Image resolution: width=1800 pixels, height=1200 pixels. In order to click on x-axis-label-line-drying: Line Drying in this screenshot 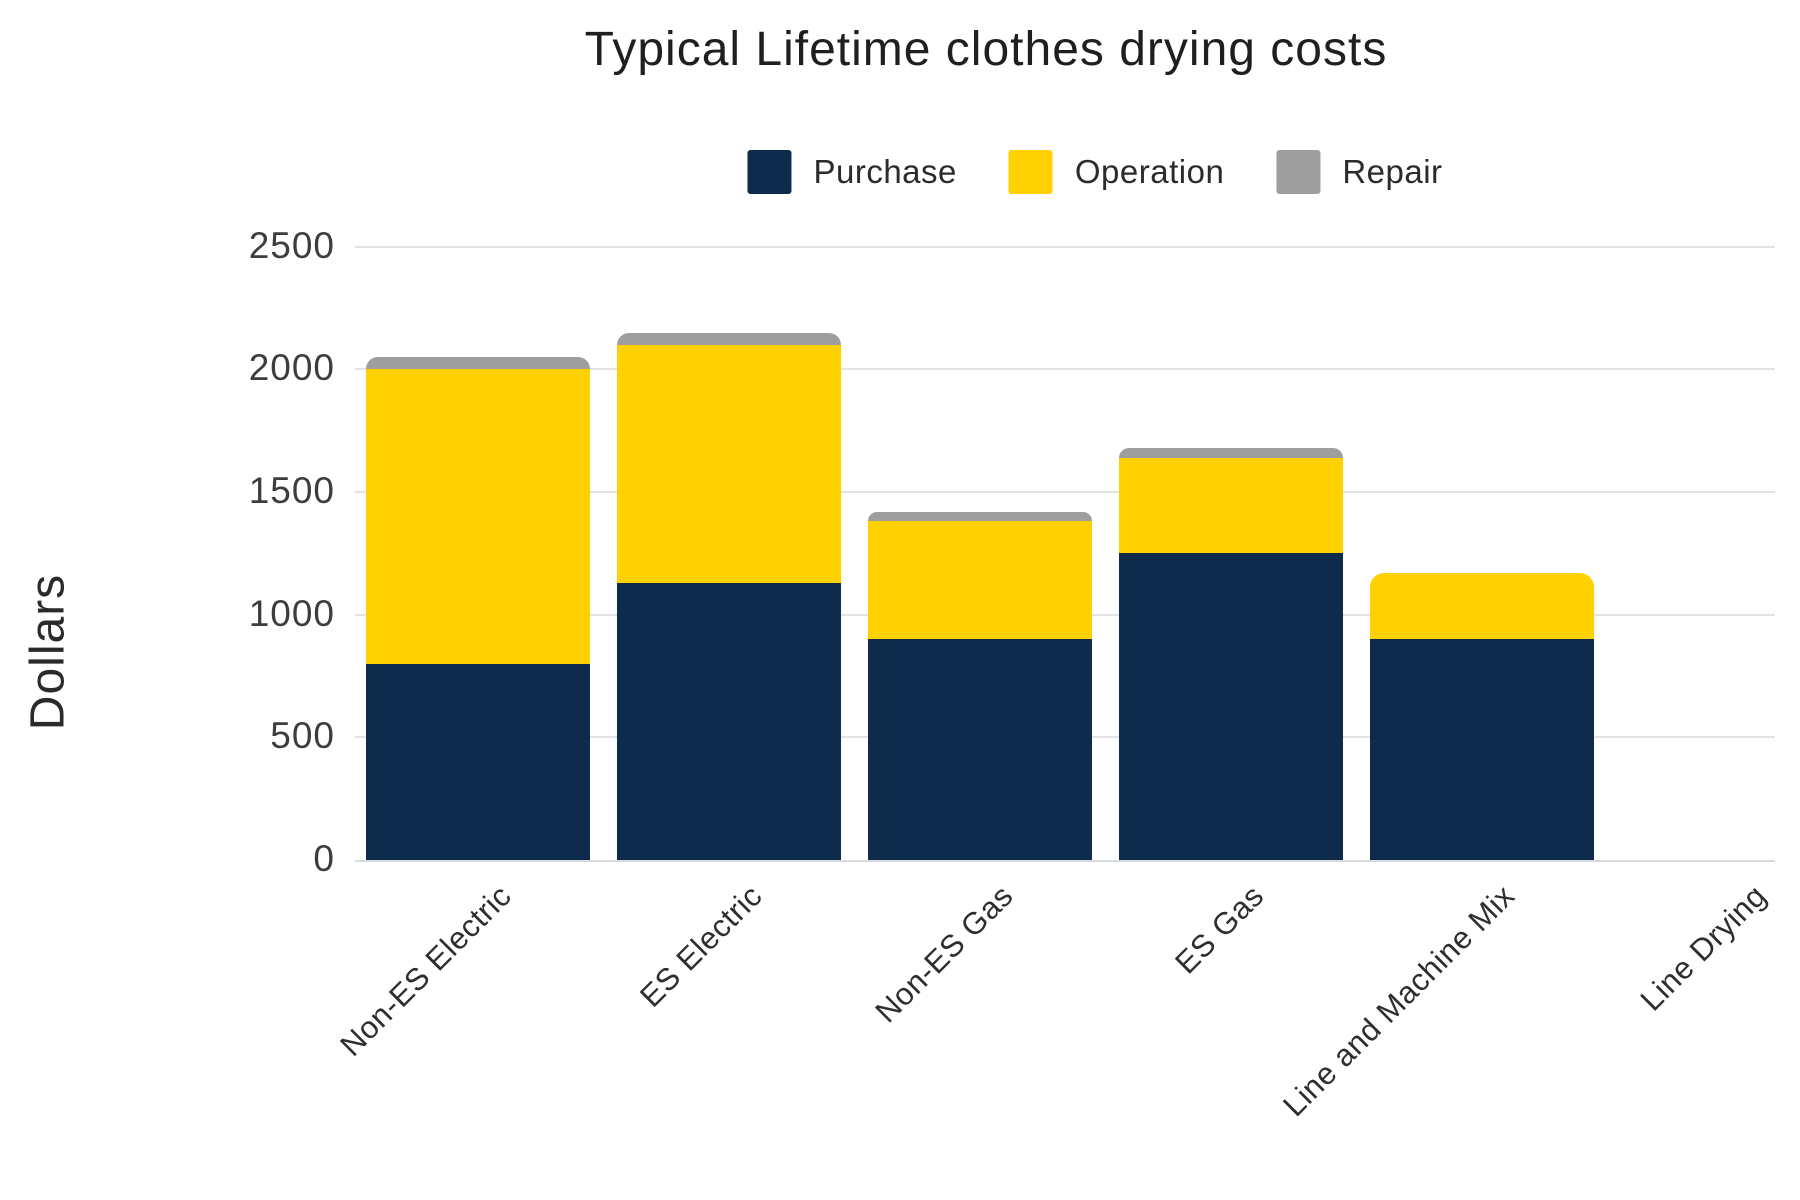, I will do `click(1703, 948)`.